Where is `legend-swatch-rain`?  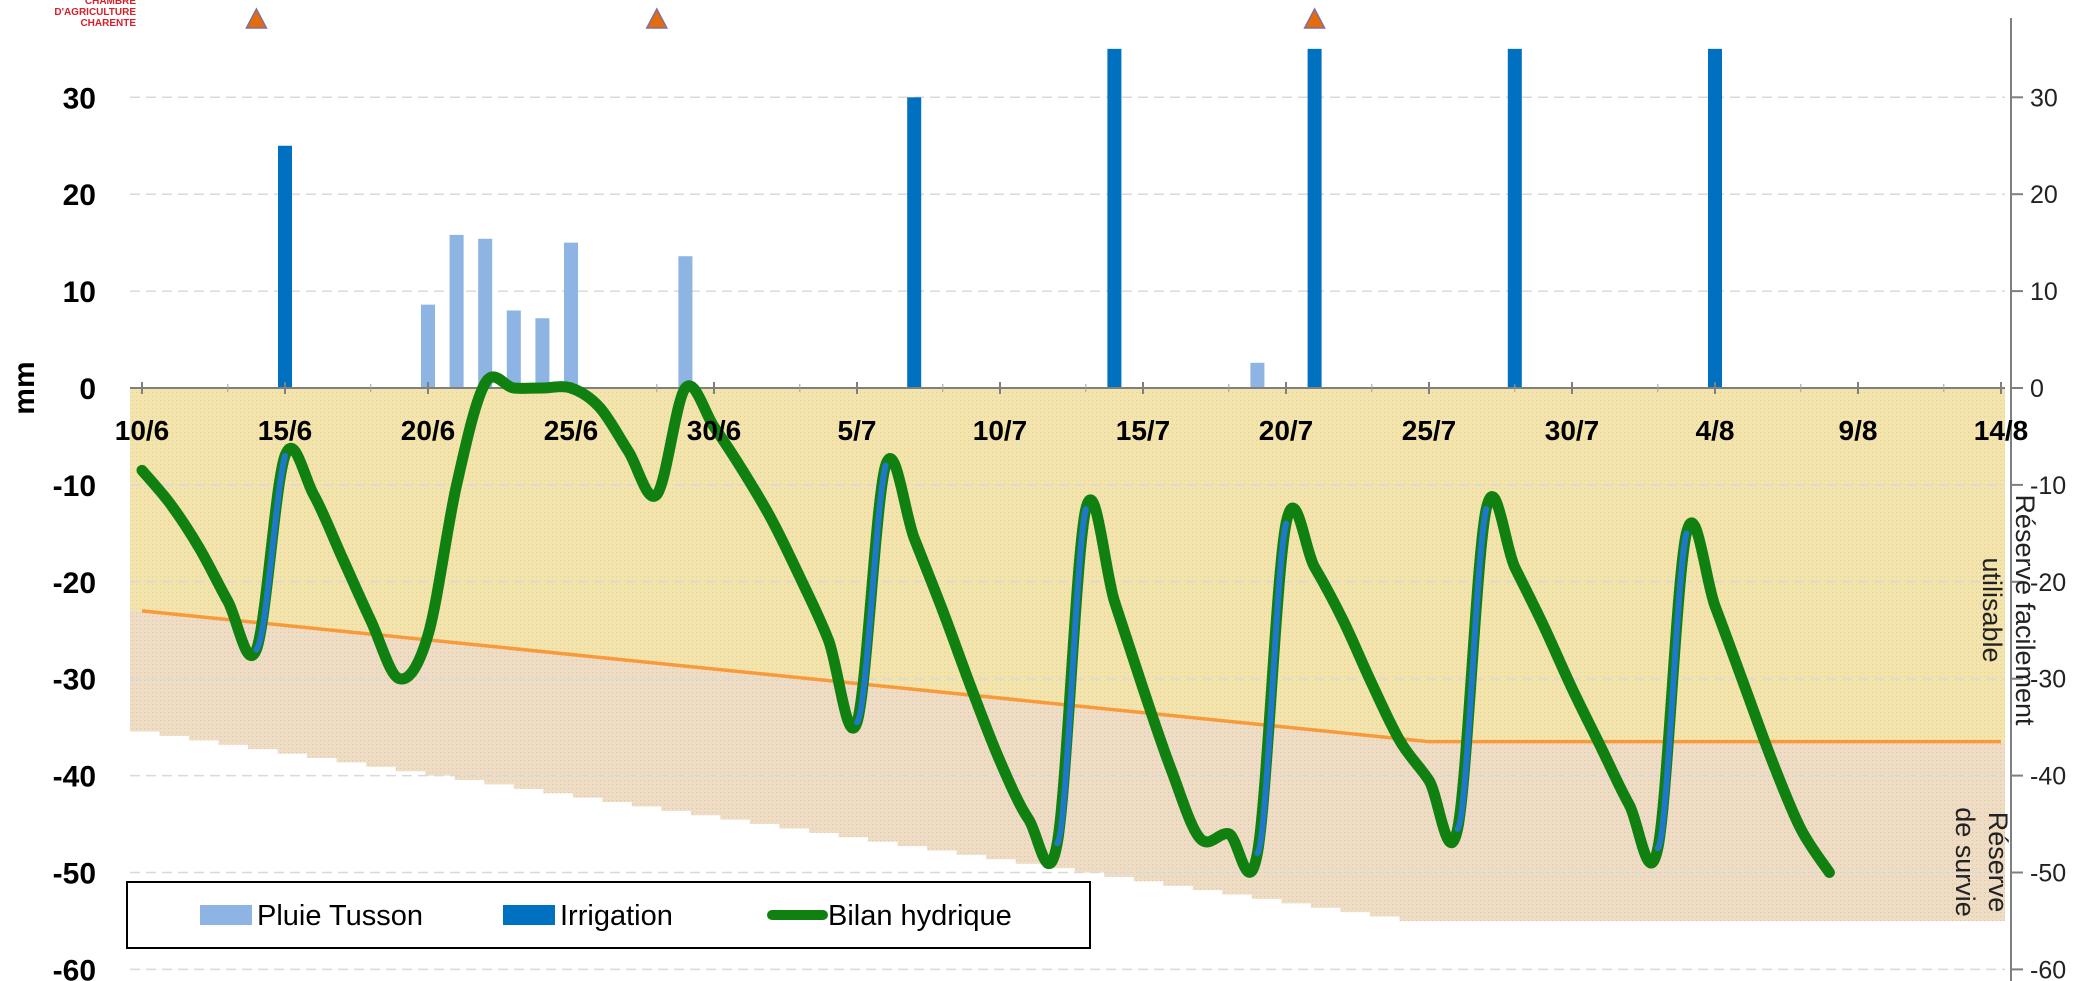 legend-swatch-rain is located at coordinates (226, 915).